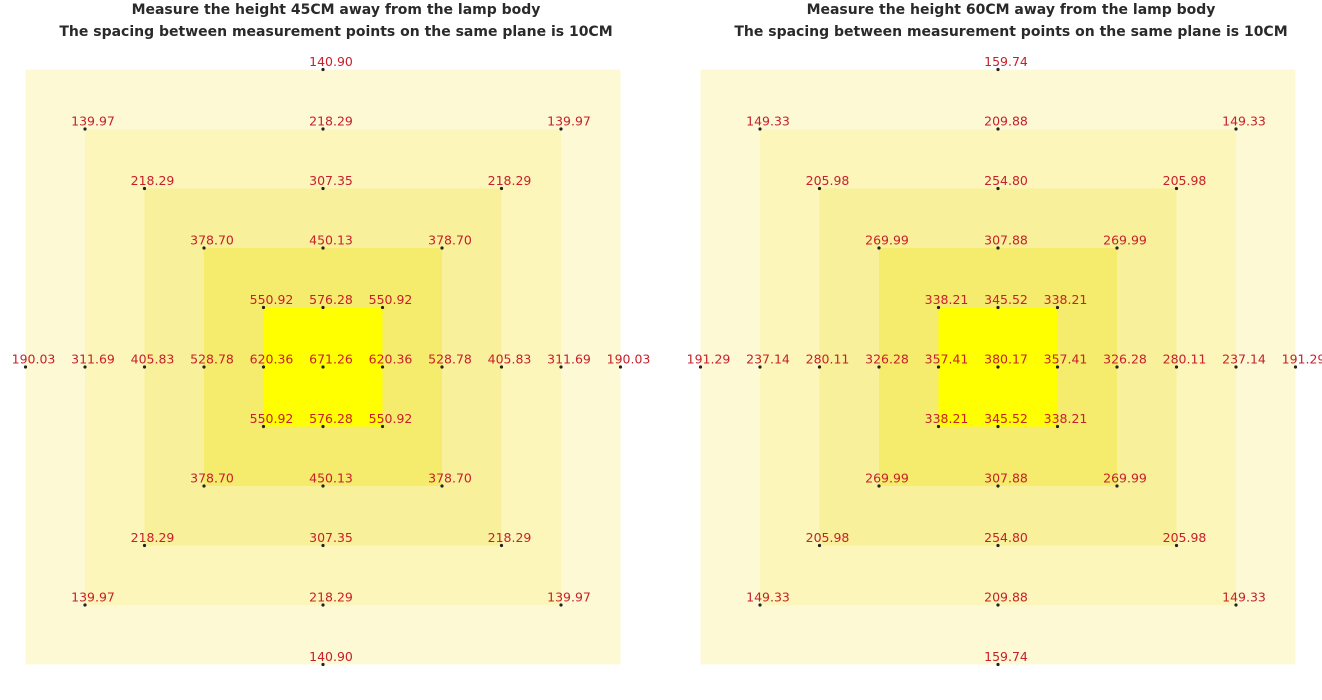  Describe the element at coordinates (1006, 359) in the screenshot. I see `ppfd-value: 380.17` at that location.